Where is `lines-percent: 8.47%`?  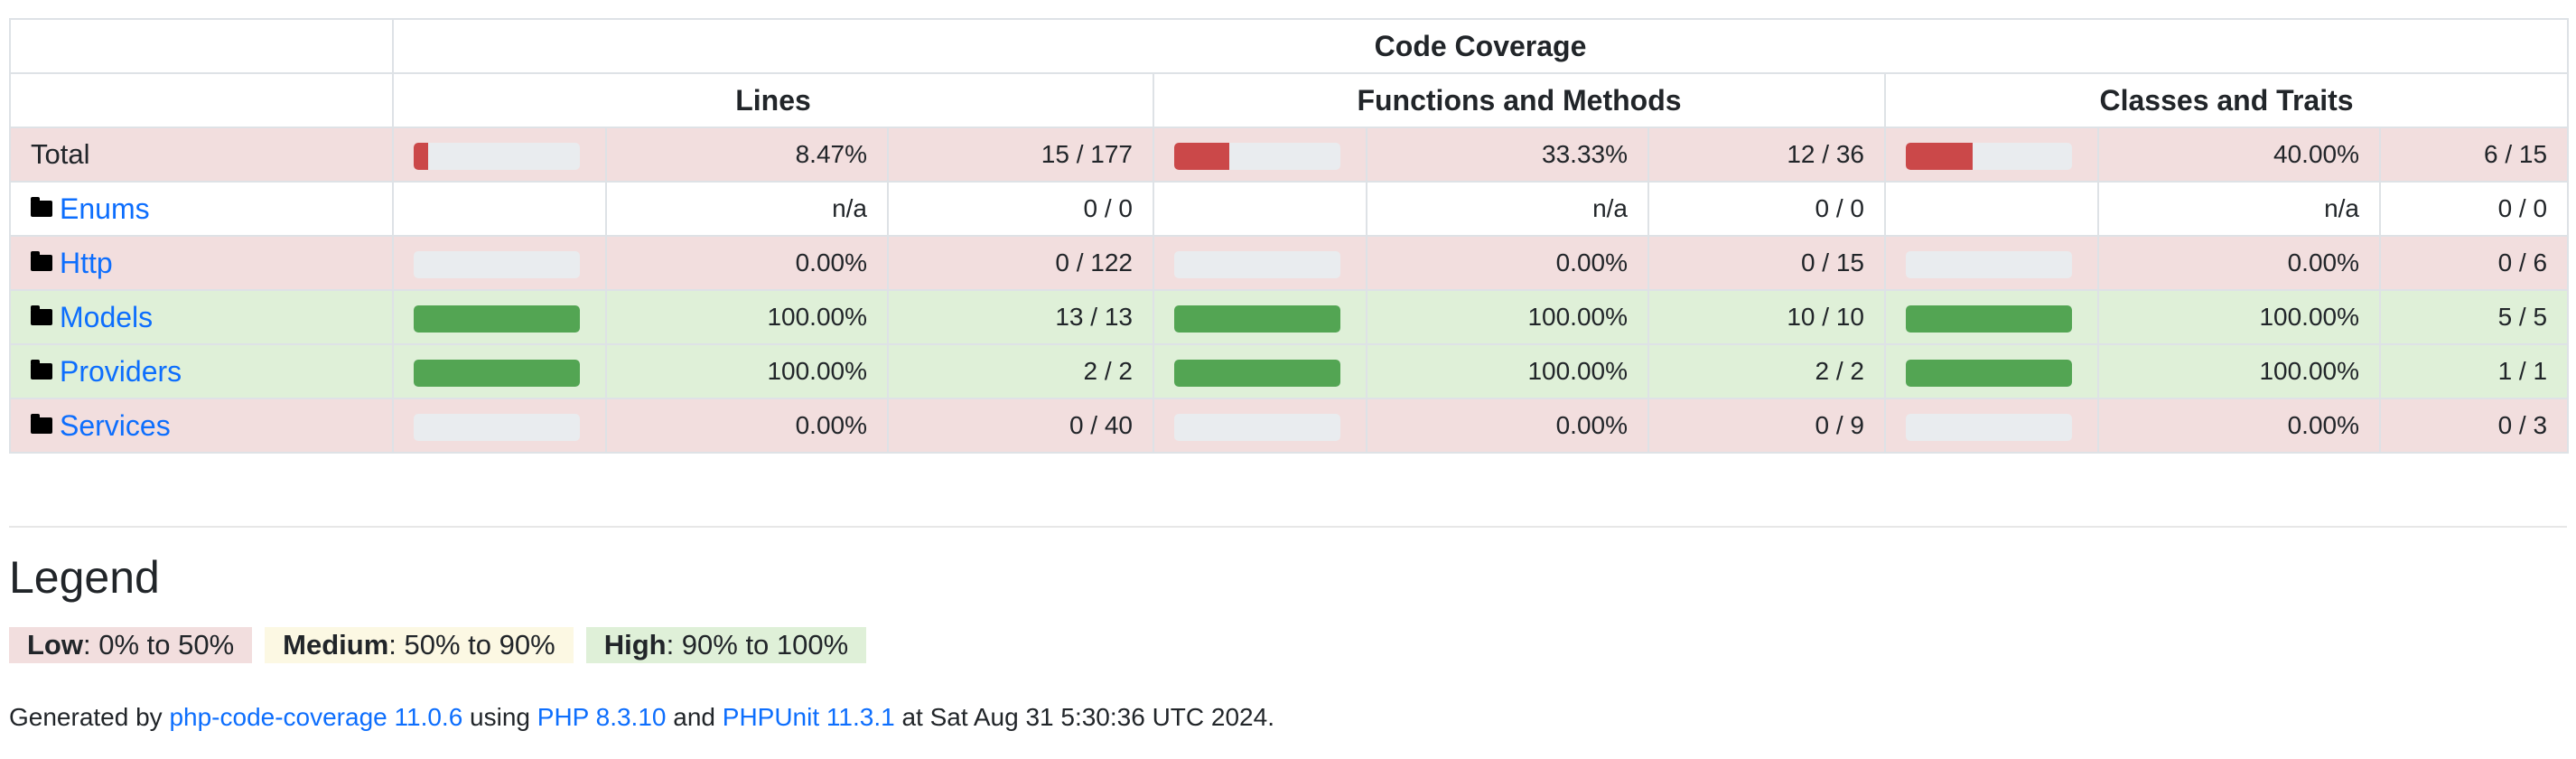
lines-percent: 8.47% is located at coordinates (747, 154).